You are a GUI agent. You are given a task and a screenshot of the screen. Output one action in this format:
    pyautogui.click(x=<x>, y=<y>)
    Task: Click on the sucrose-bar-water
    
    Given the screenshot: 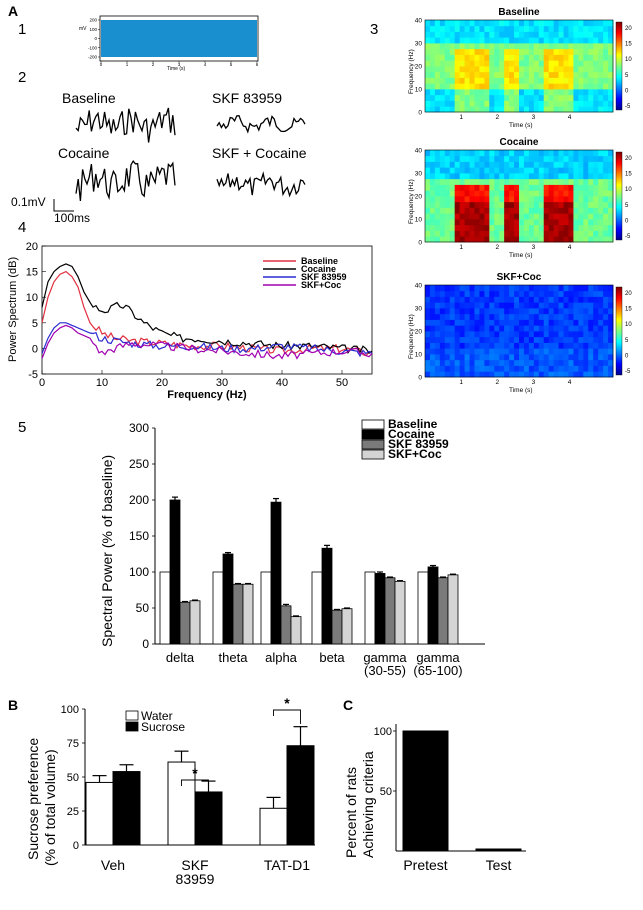 What is the action you would take?
    pyautogui.click(x=273, y=826)
    